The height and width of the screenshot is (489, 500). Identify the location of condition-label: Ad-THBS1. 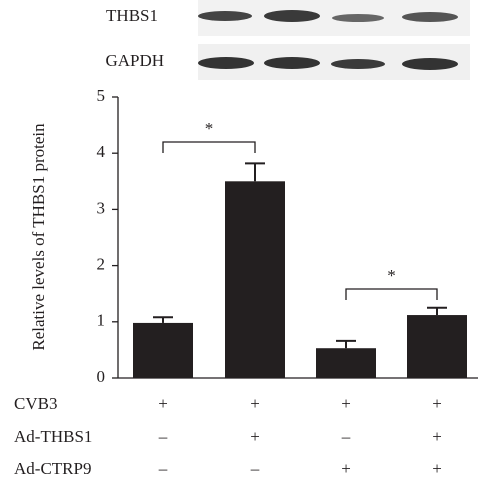
(53, 436).